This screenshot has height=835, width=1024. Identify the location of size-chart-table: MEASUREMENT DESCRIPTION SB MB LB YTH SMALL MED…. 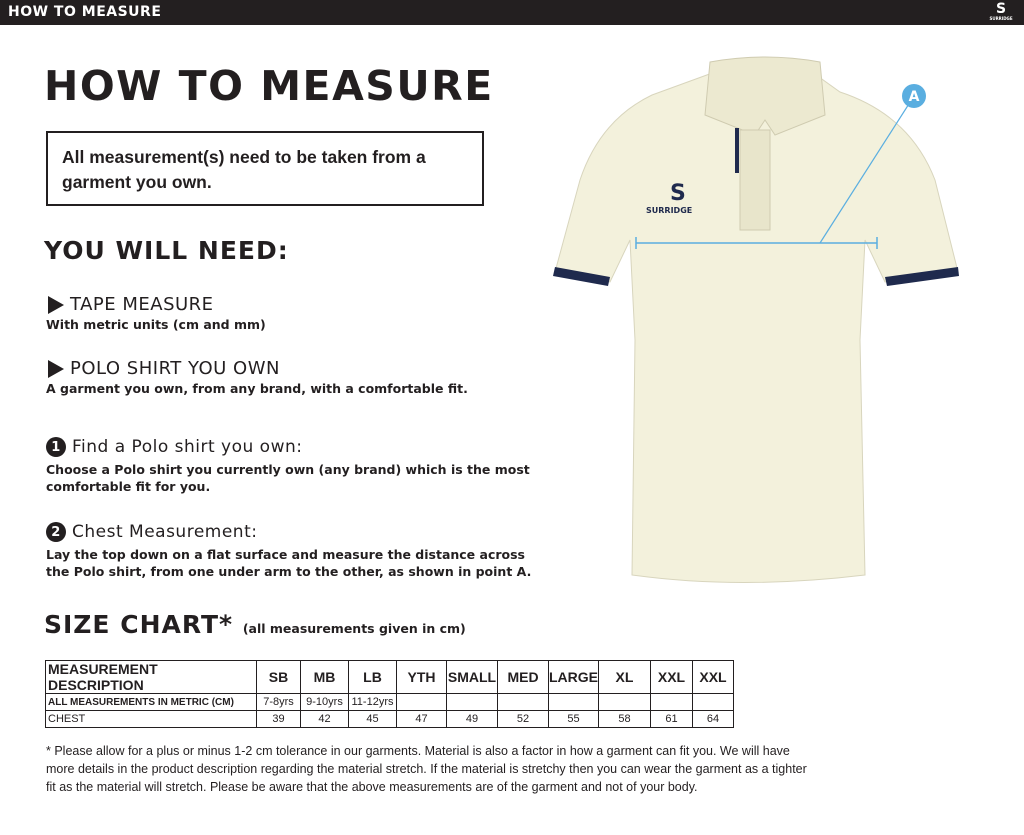
(389, 694).